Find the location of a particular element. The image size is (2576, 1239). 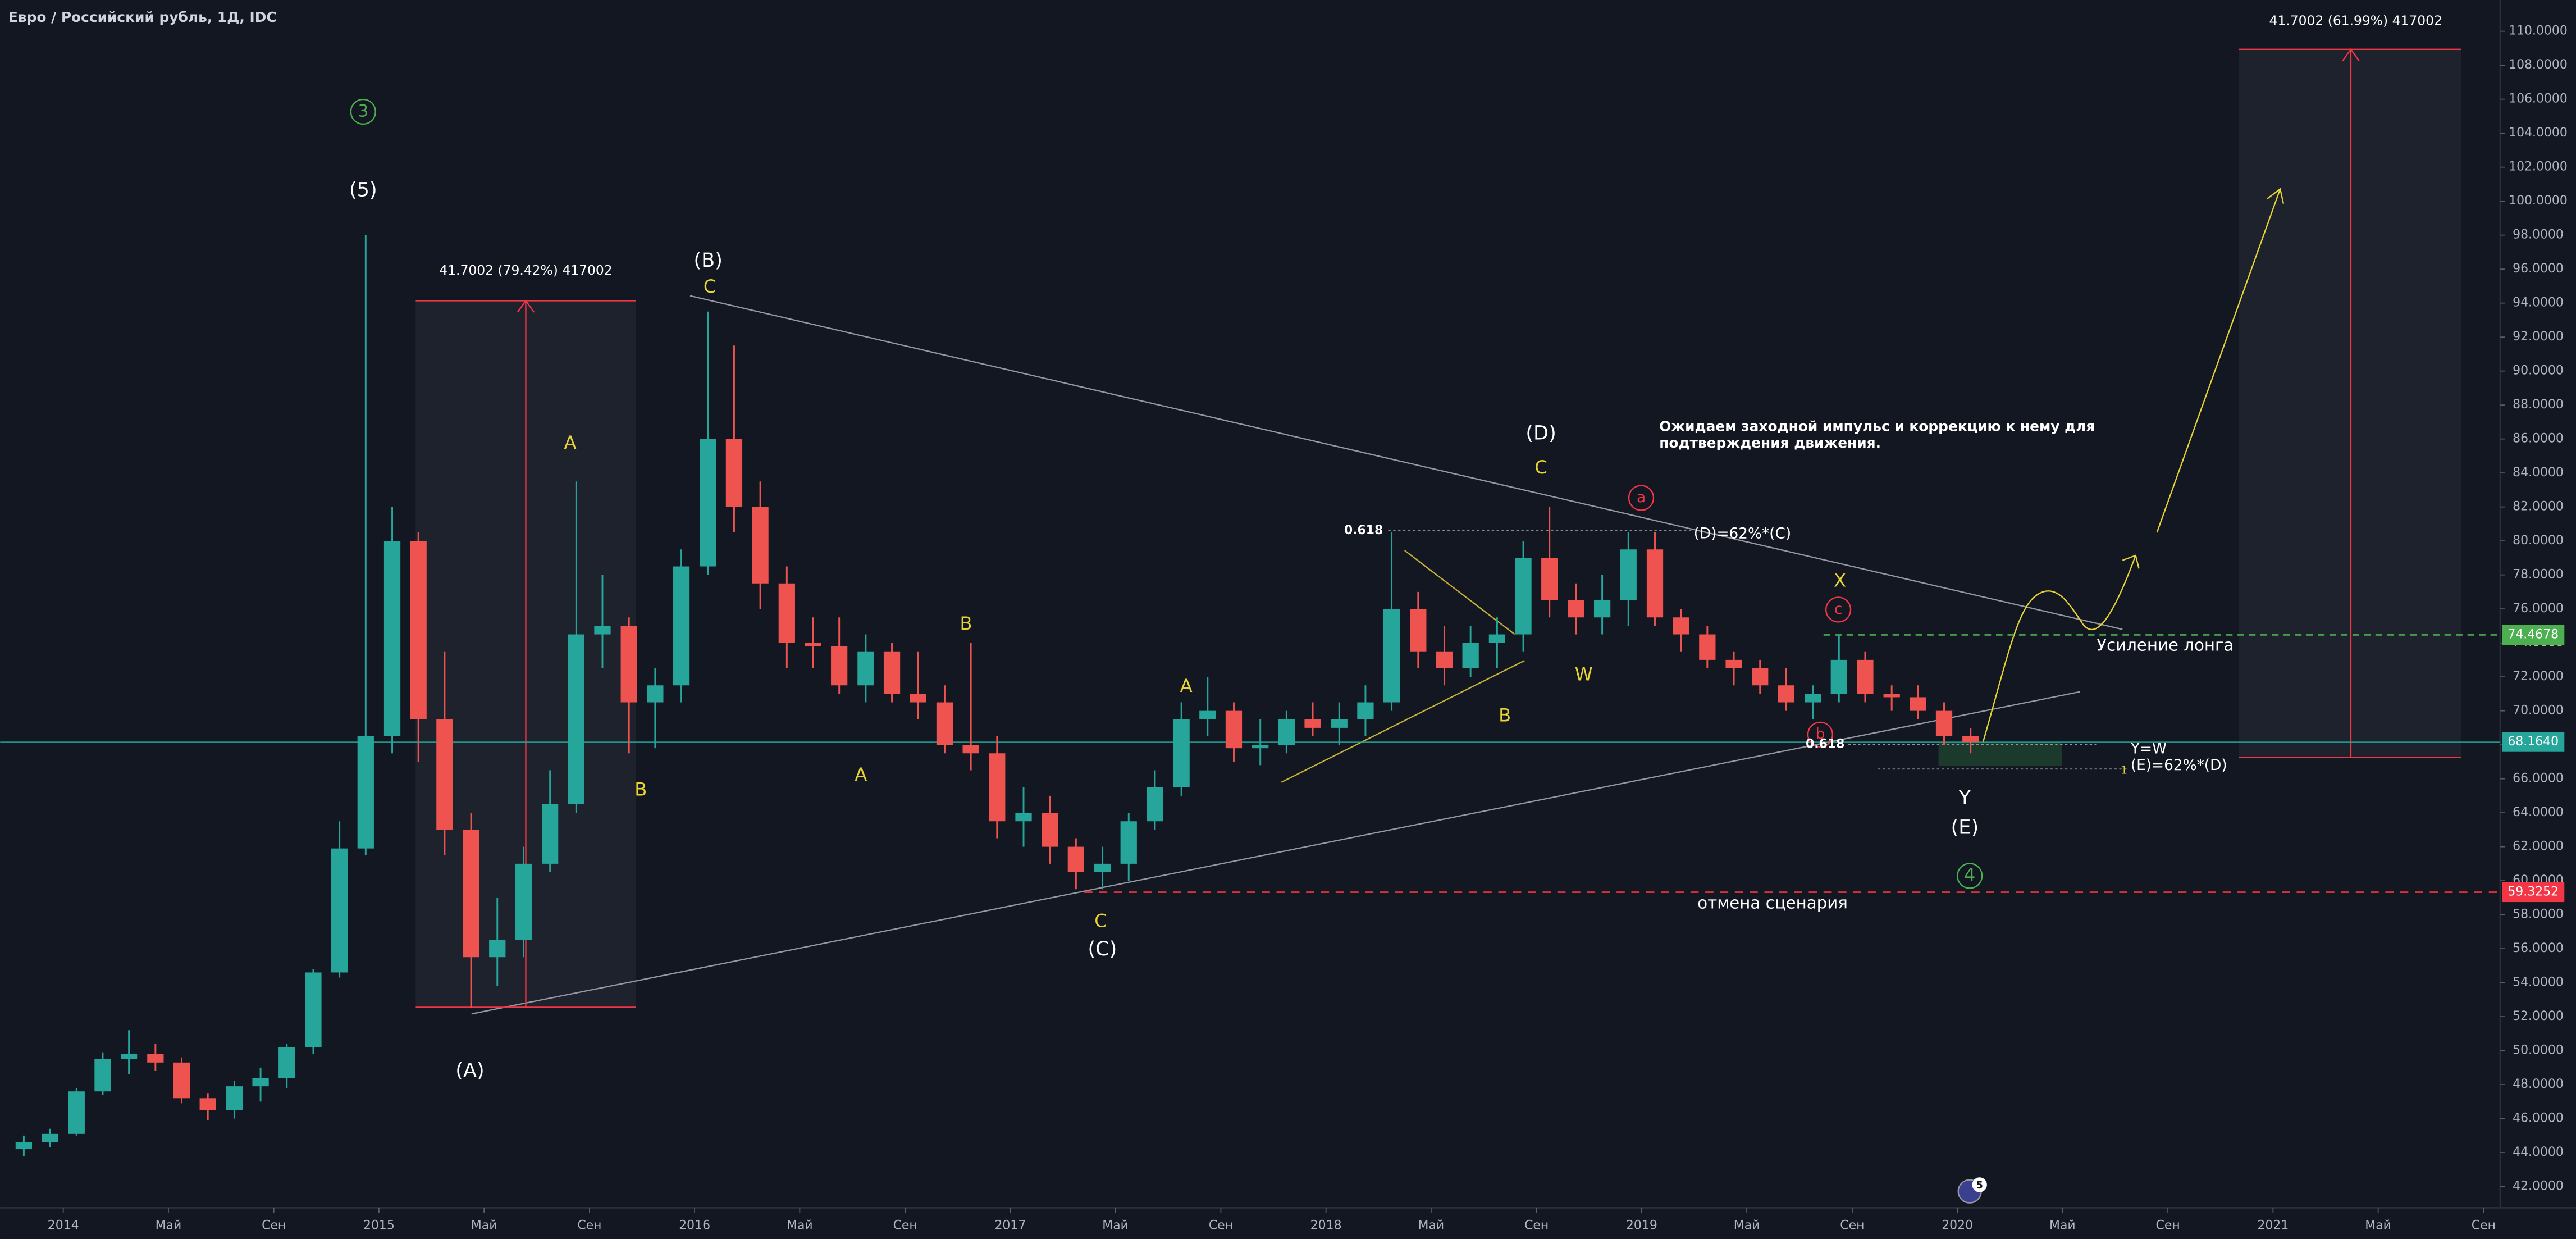

y-tick-label: 46.0000 is located at coordinates (2538, 1119).